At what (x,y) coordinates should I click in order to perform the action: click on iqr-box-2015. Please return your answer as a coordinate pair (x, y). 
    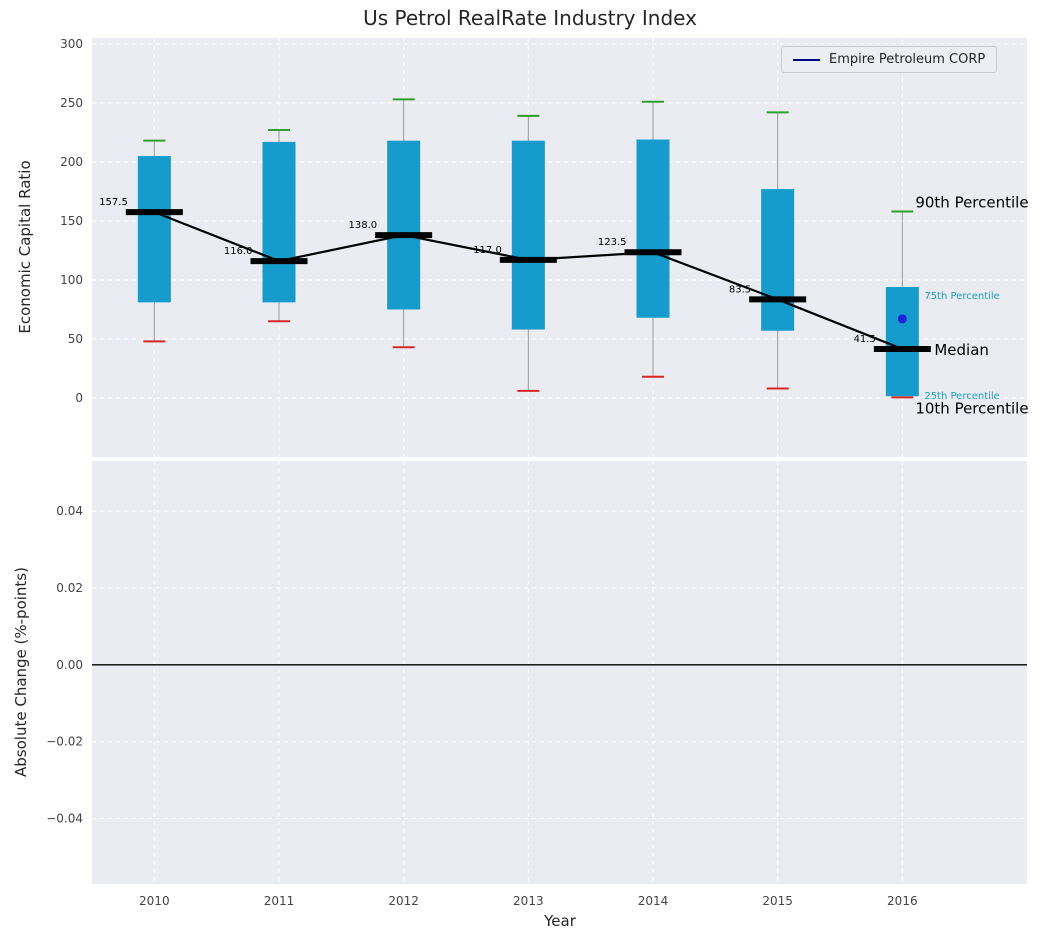
    Looking at the image, I should click on (778, 260).